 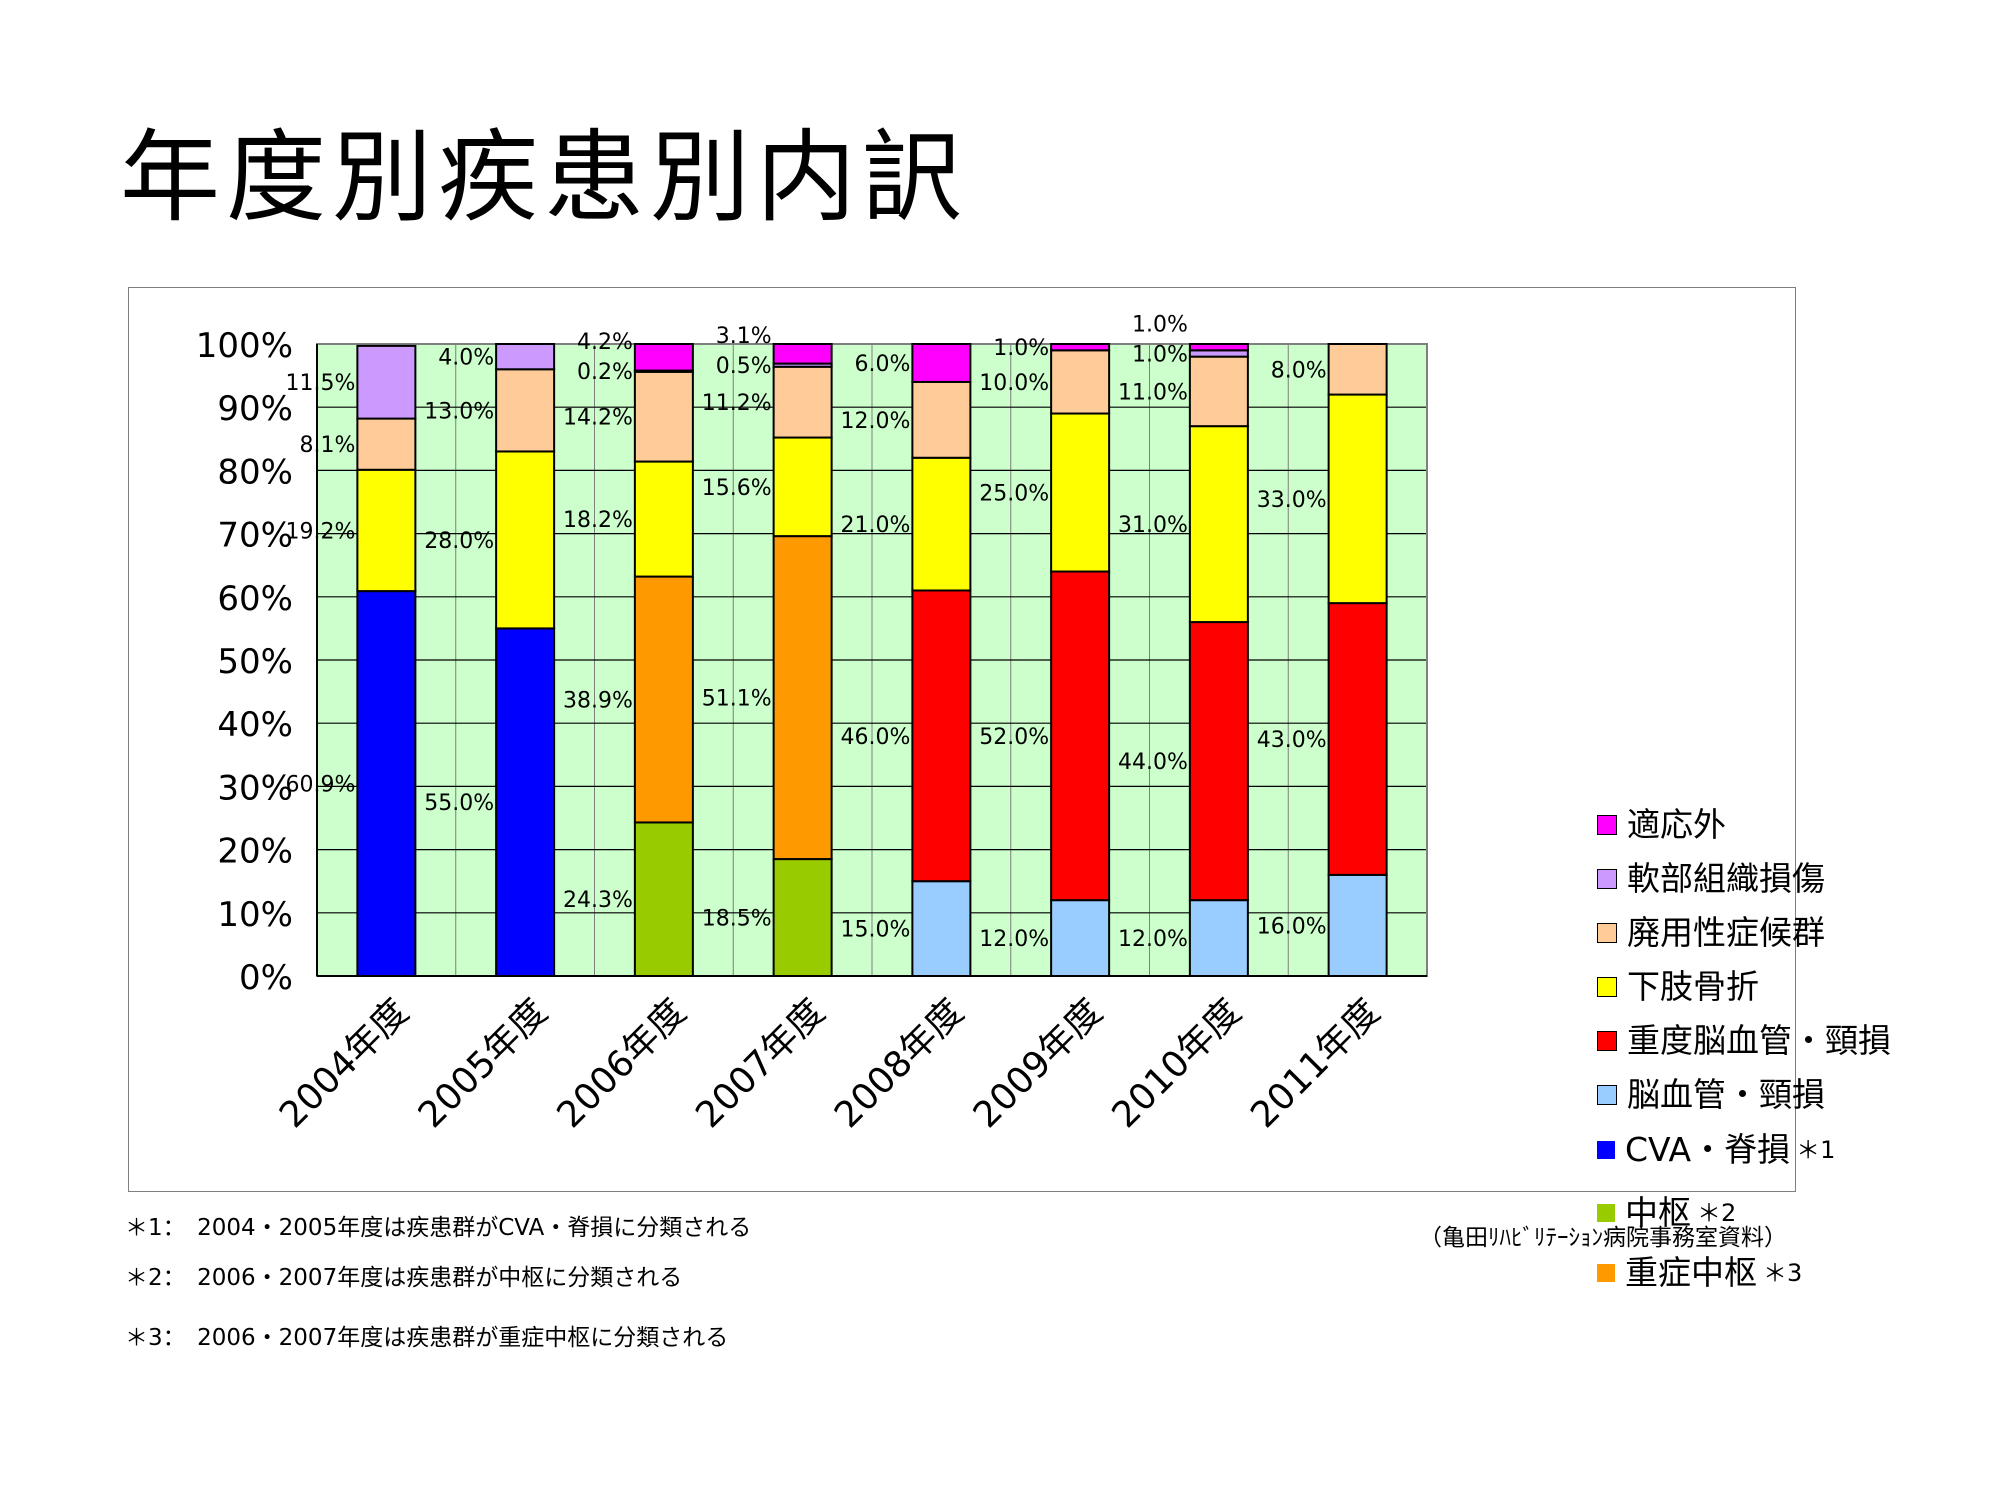 What do you see at coordinates (622, 1063) in the screenshot?
I see `x-tick-label: 2006年度` at bounding box center [622, 1063].